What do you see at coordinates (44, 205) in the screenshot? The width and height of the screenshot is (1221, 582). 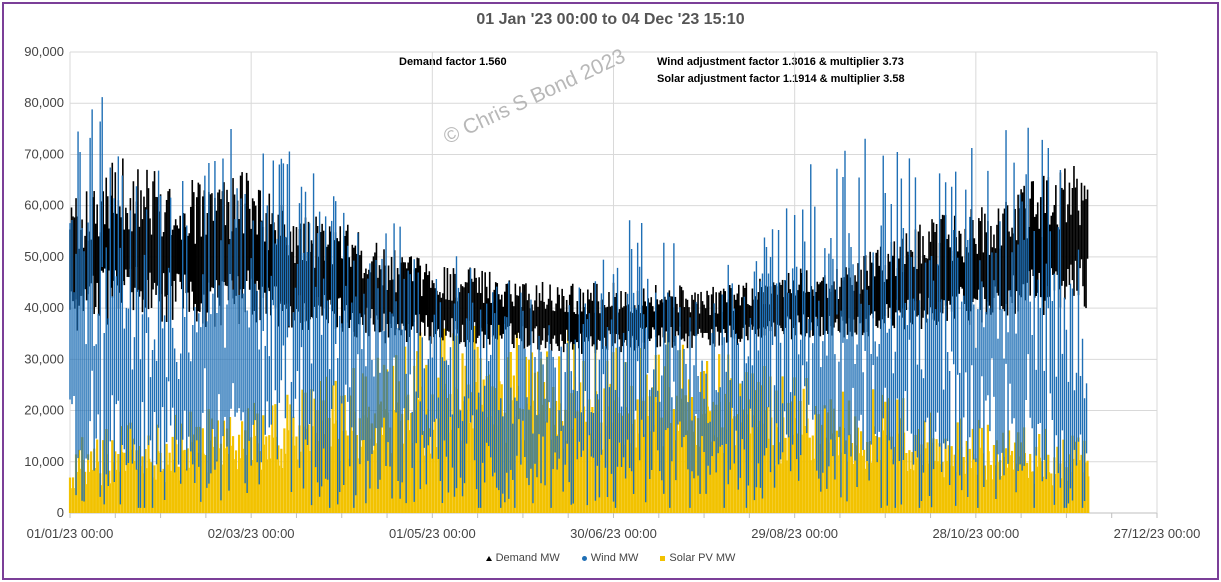 I see `y-tick-label: 60,000` at bounding box center [44, 205].